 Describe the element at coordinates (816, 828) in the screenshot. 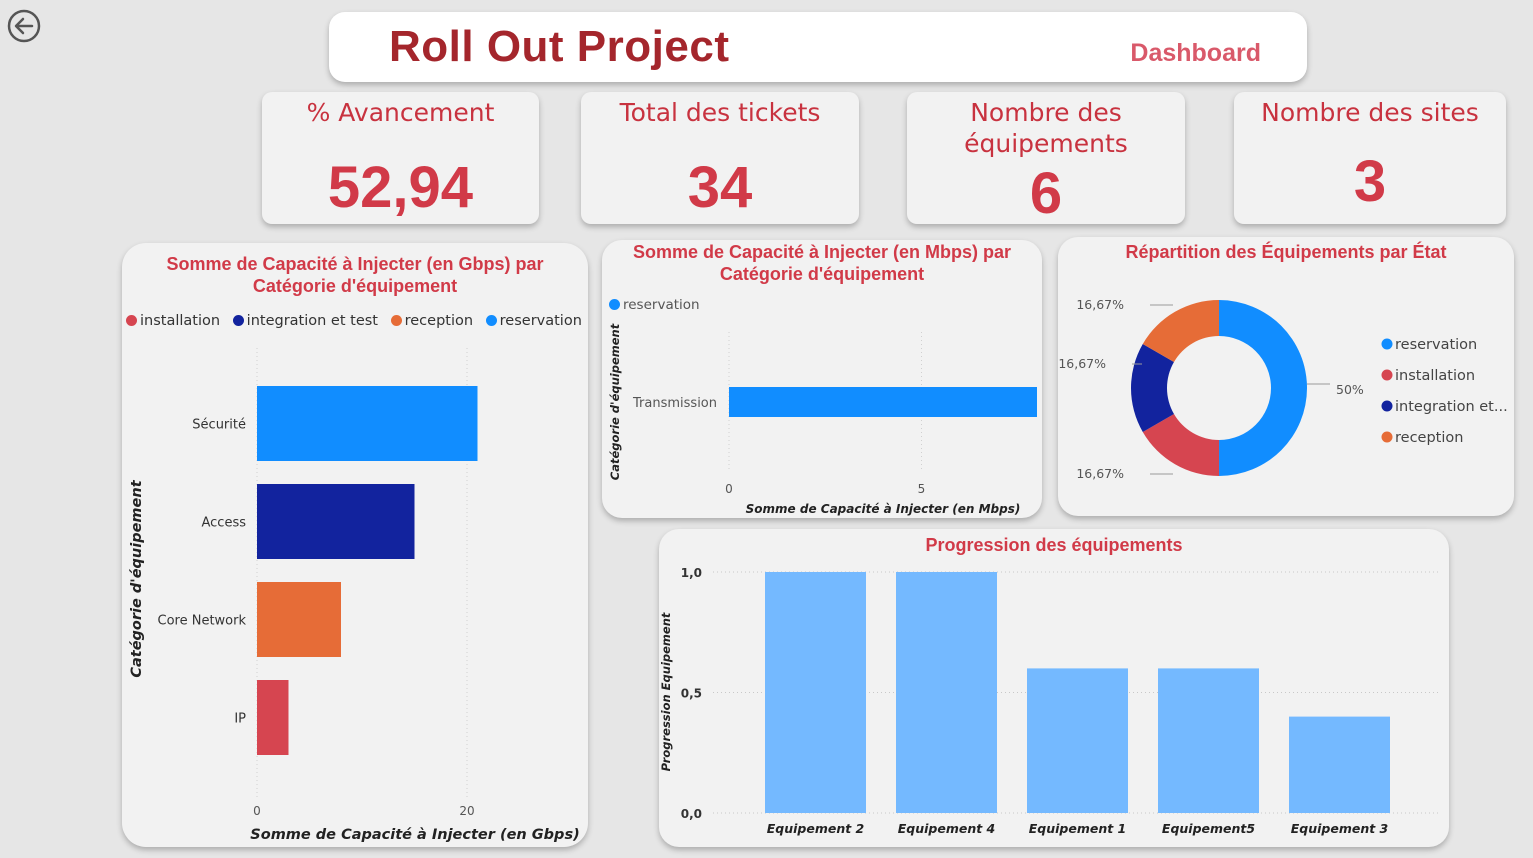

I see `x-tick-label: Equipement 2` at that location.